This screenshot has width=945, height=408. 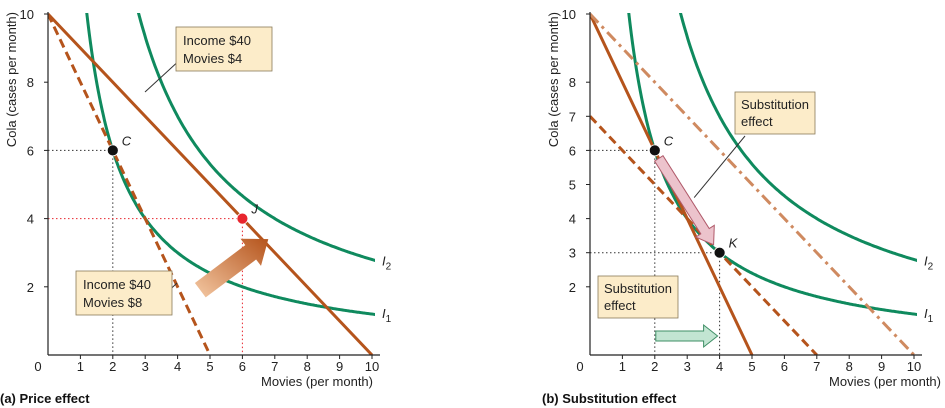 I want to click on price-effect-arrow, so click(x=231, y=268).